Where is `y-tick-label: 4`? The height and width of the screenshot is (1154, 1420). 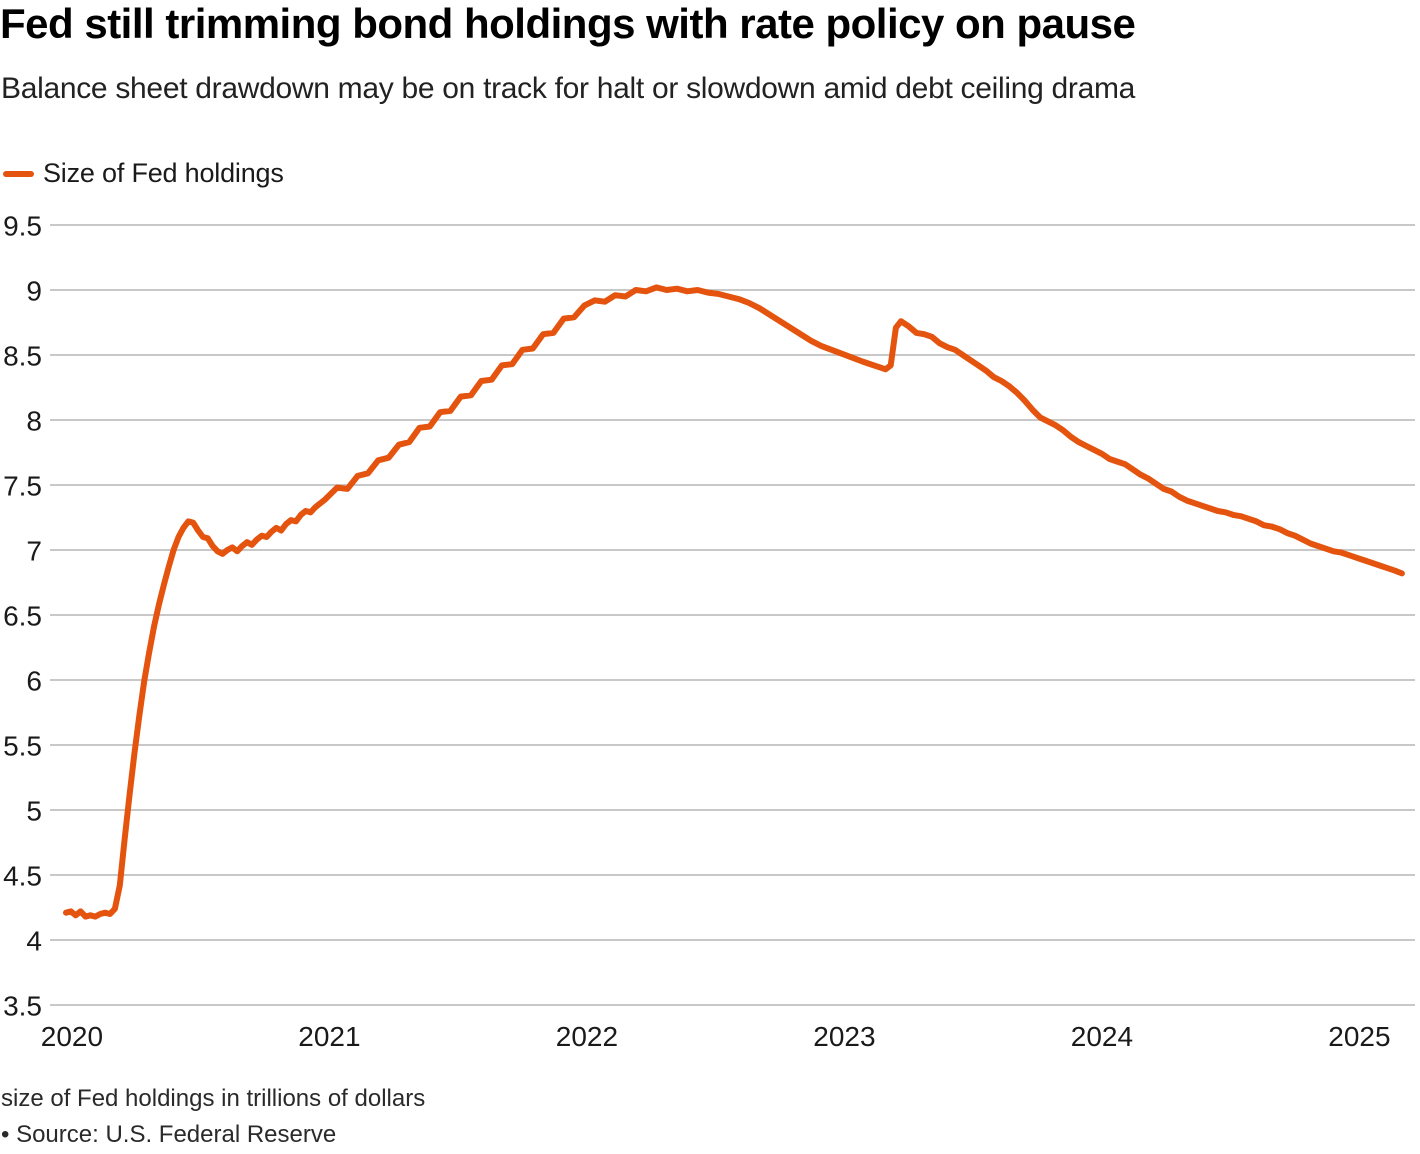
y-tick-label: 4 is located at coordinates (34, 941).